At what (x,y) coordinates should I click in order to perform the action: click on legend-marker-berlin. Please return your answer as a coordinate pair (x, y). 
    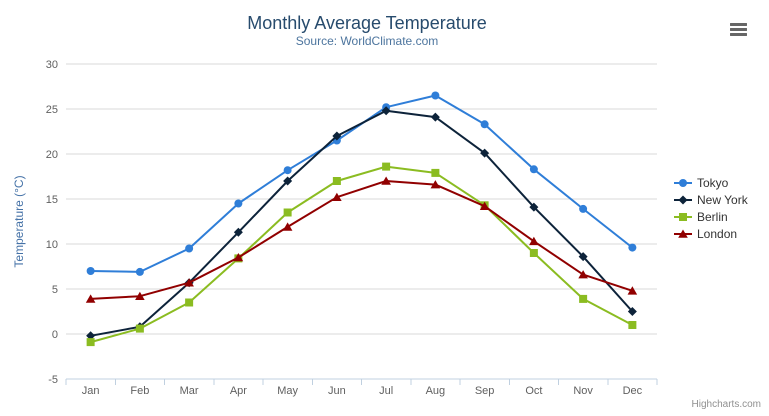
    Looking at the image, I should click on (683, 216).